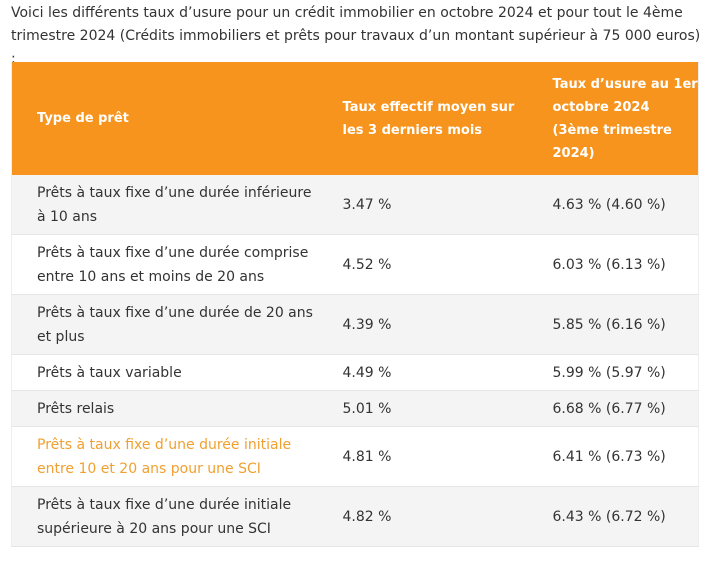 Image resolution: width=707 pixels, height=568 pixels. Describe the element at coordinates (423, 456) in the screenshot. I see `average-rate-cell: 4.81 %` at that location.